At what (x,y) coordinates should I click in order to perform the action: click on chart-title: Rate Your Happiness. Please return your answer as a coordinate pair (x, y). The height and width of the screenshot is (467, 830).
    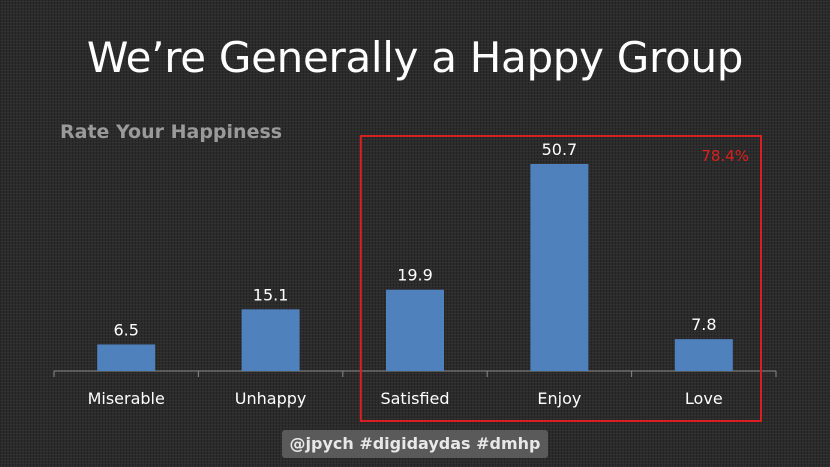
    Looking at the image, I should click on (171, 132).